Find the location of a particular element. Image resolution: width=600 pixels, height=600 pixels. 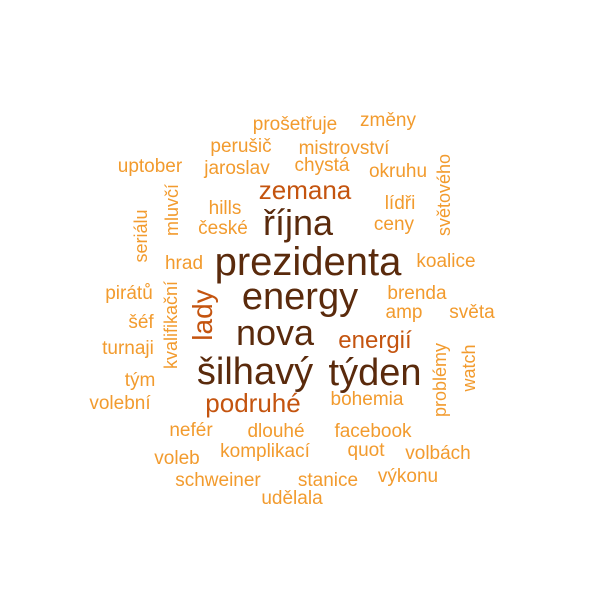

cloud-word: stanice is located at coordinates (328, 480).